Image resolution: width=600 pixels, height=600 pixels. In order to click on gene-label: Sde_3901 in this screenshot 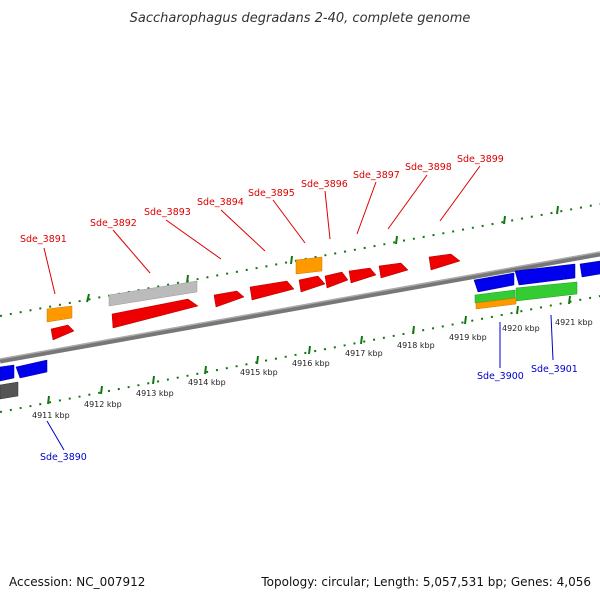, I will do `click(554, 369)`.